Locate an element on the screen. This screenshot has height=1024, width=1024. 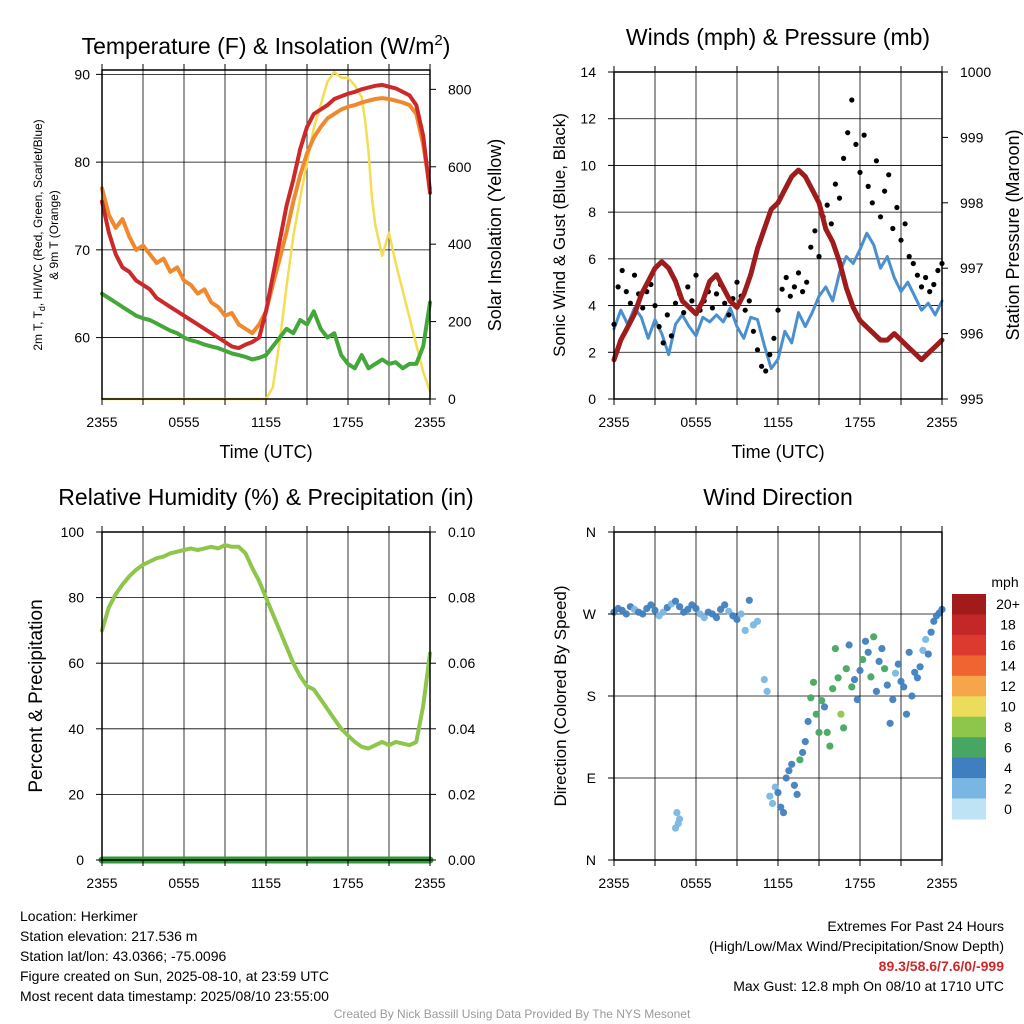
legend-label: 0 is located at coordinates (1008, 809).